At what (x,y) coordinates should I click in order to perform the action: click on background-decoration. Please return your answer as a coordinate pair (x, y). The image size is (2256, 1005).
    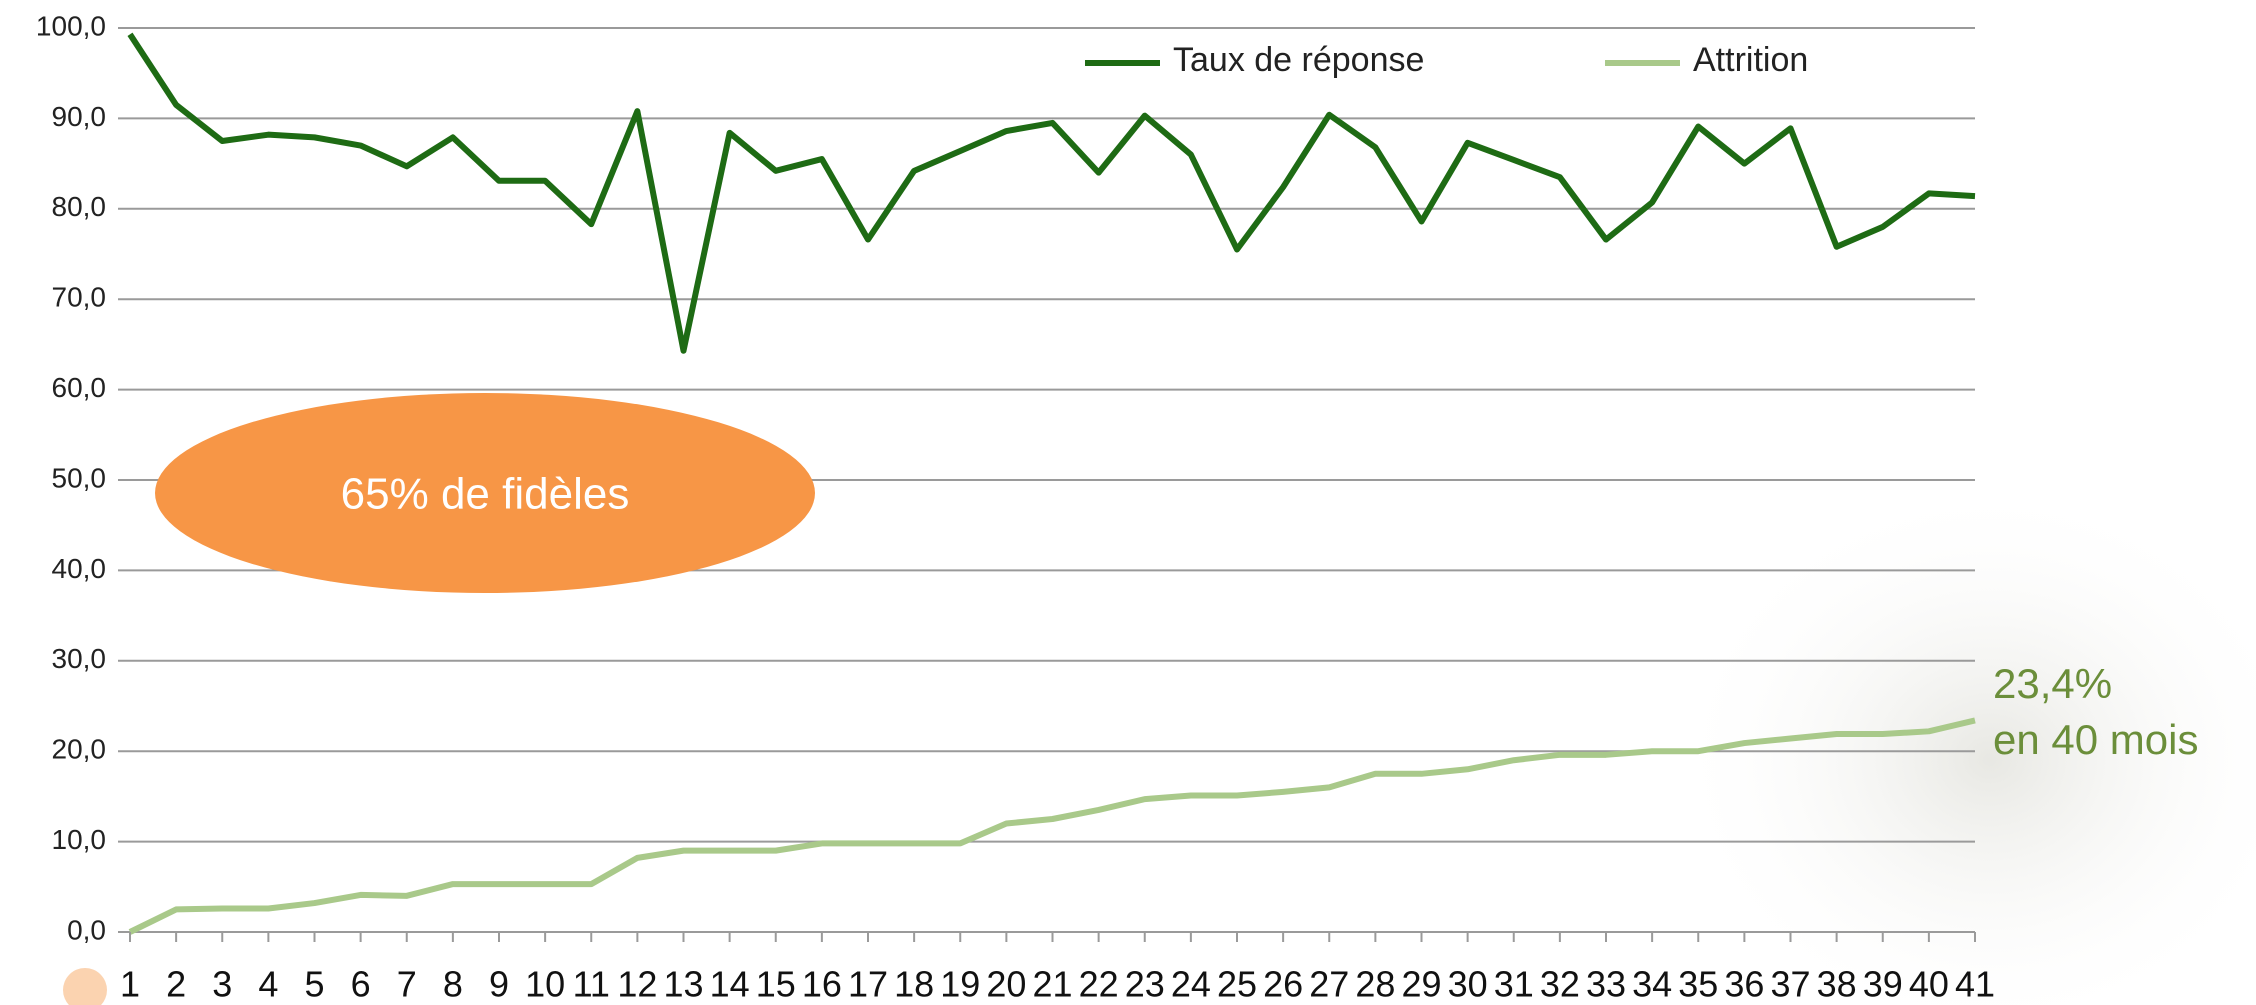
    Looking at the image, I should click on (1963, 742).